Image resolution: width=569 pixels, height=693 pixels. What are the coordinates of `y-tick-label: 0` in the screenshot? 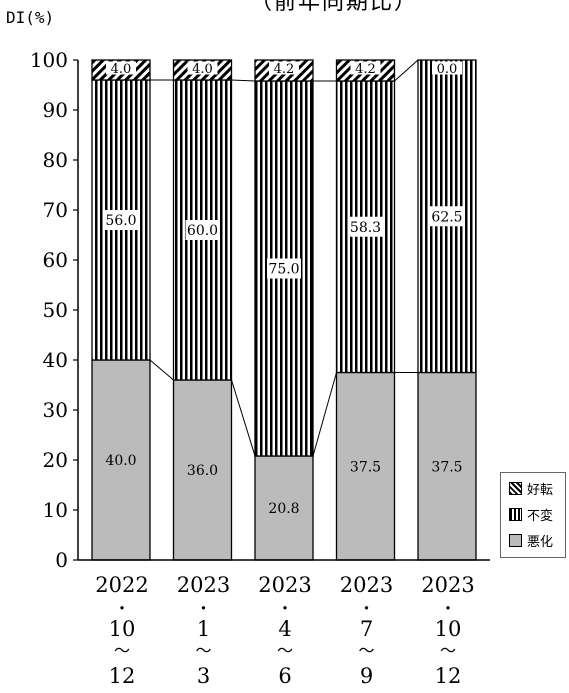 It's located at (61, 560).